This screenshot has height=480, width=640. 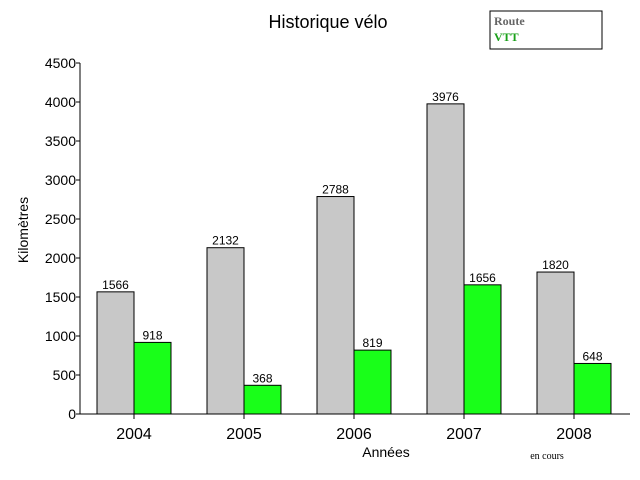 What do you see at coordinates (115, 353) in the screenshot?
I see `bar-route-2004` at bounding box center [115, 353].